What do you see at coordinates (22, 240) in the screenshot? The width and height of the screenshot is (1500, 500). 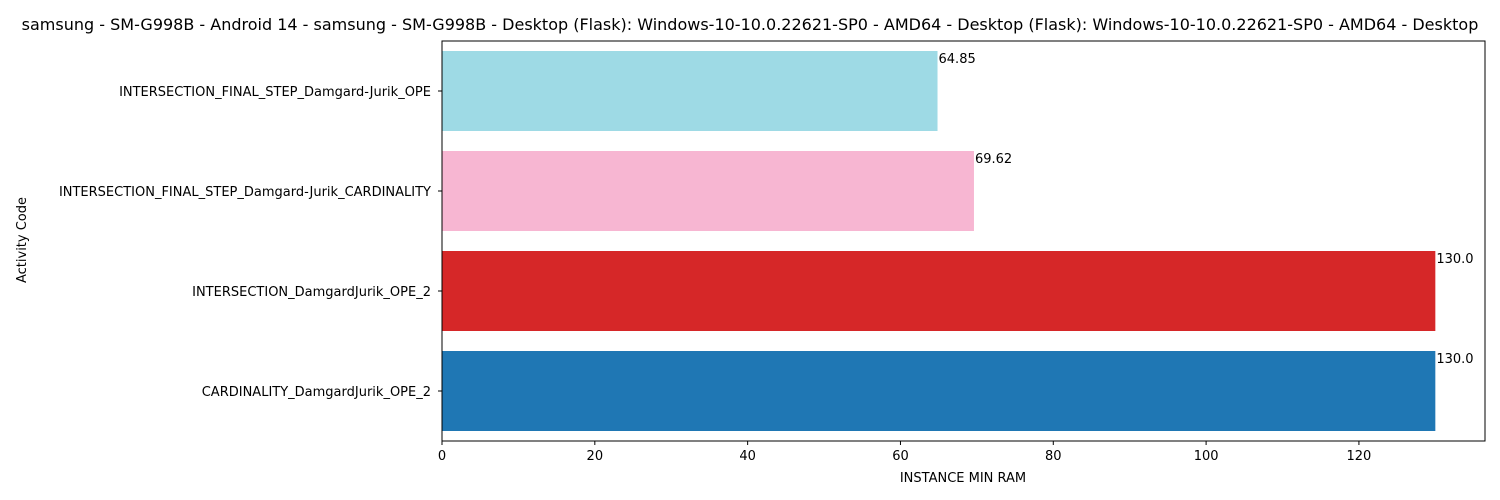 I see `y-axis-label: Activity Code` at bounding box center [22, 240].